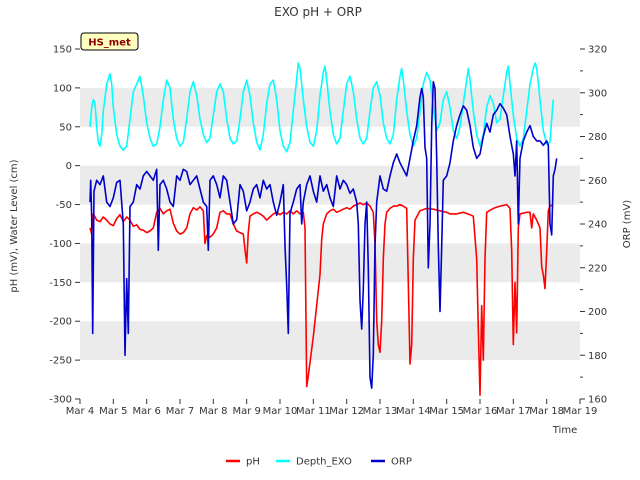  What do you see at coordinates (597, 356) in the screenshot?
I see `y-right-tick-label: 180` at bounding box center [597, 356].